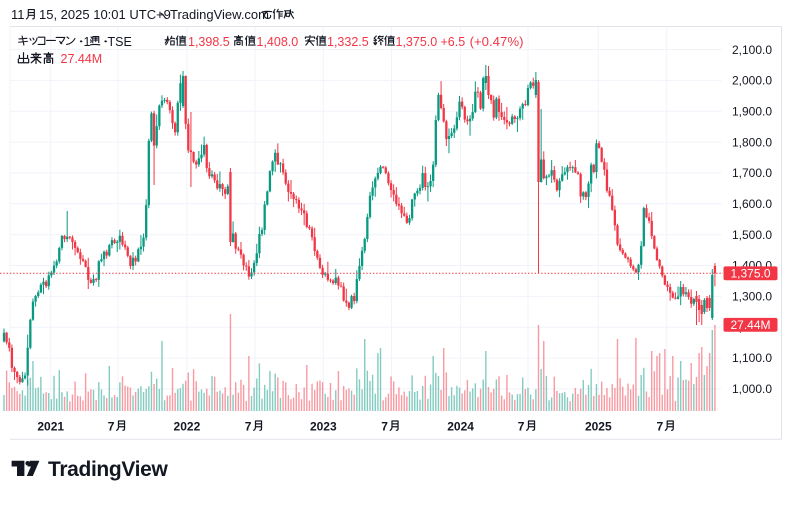 This screenshot has height=505, width=793. I want to click on svg-text: 2024, so click(460, 427).